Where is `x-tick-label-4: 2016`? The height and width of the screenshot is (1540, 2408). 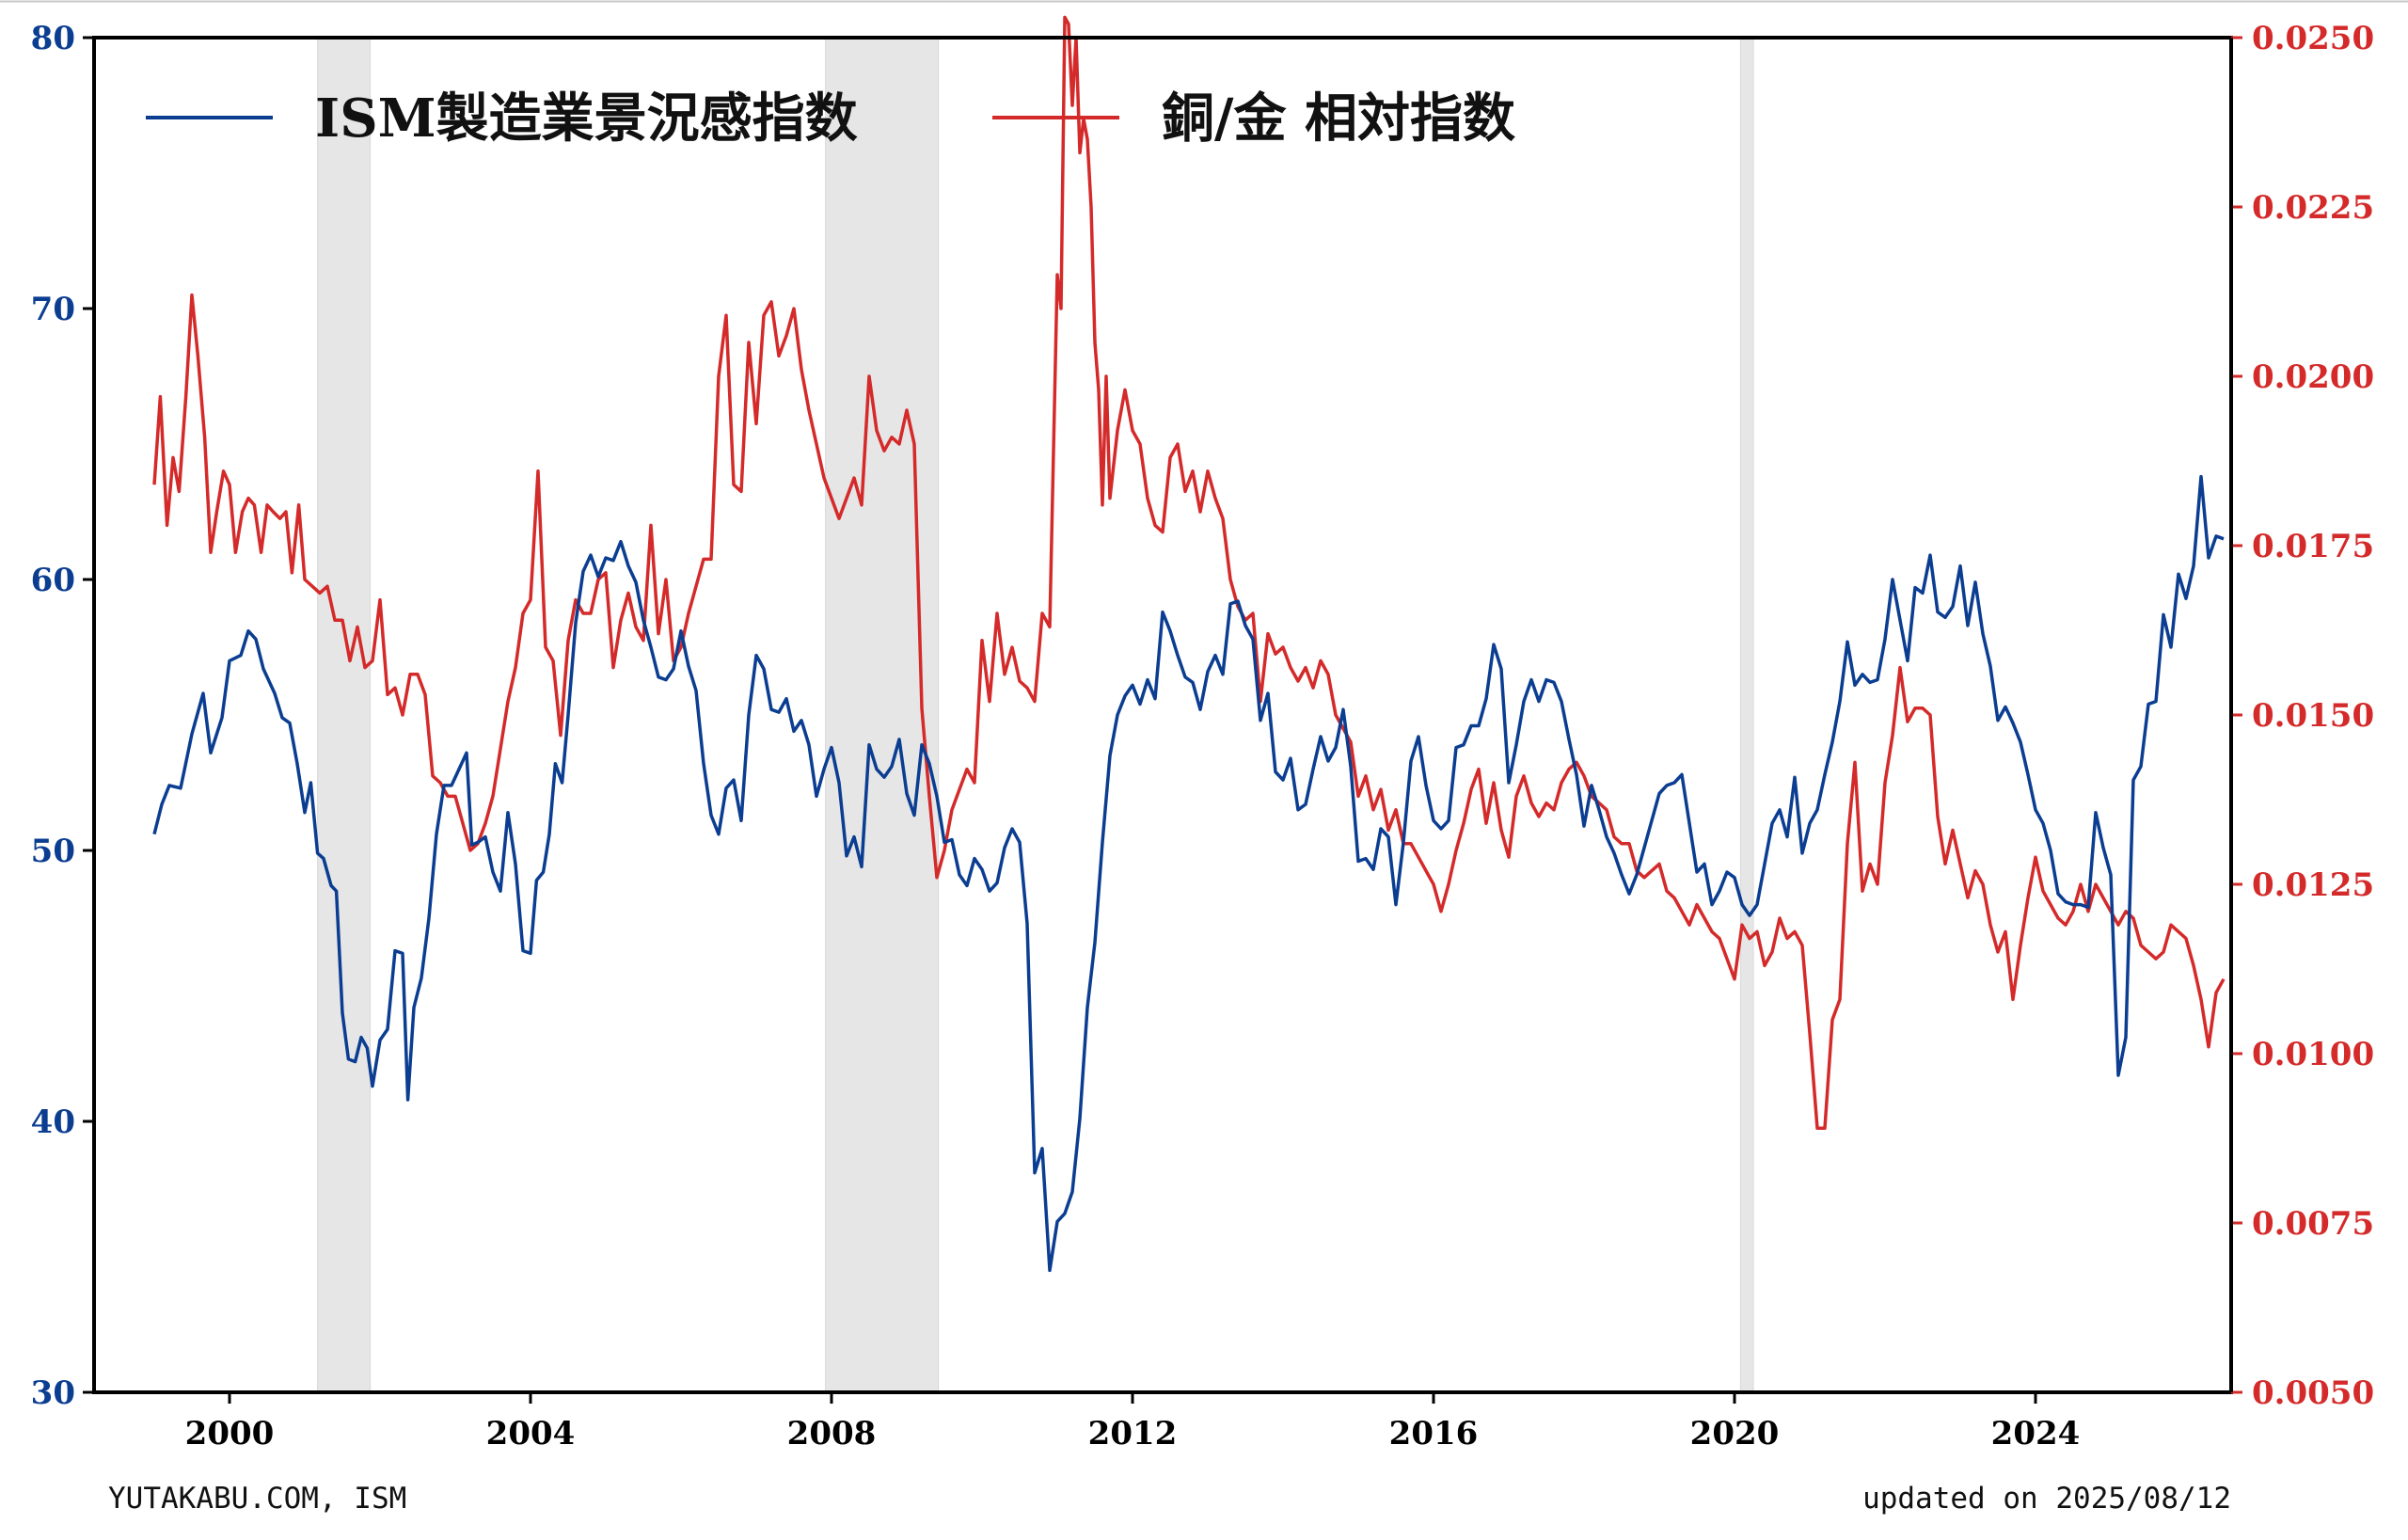
x-tick-label-4: 2016 is located at coordinates (1434, 1434).